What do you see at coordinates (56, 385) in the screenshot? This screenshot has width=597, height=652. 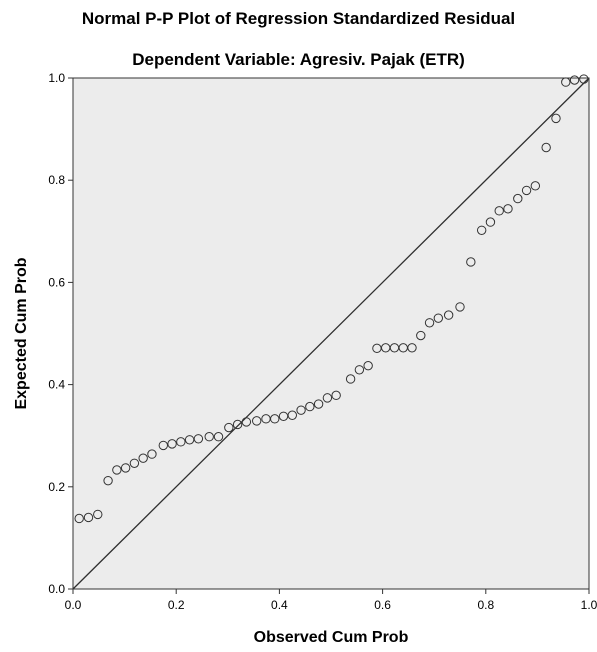 I see `y-tick-label: 0.4` at bounding box center [56, 385].